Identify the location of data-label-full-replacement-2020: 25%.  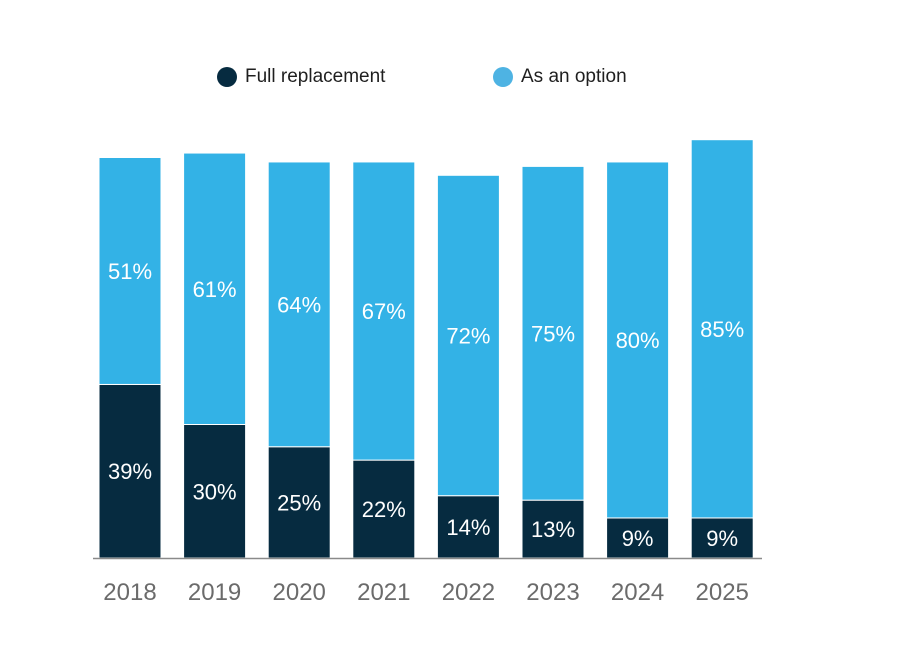
(299, 502).